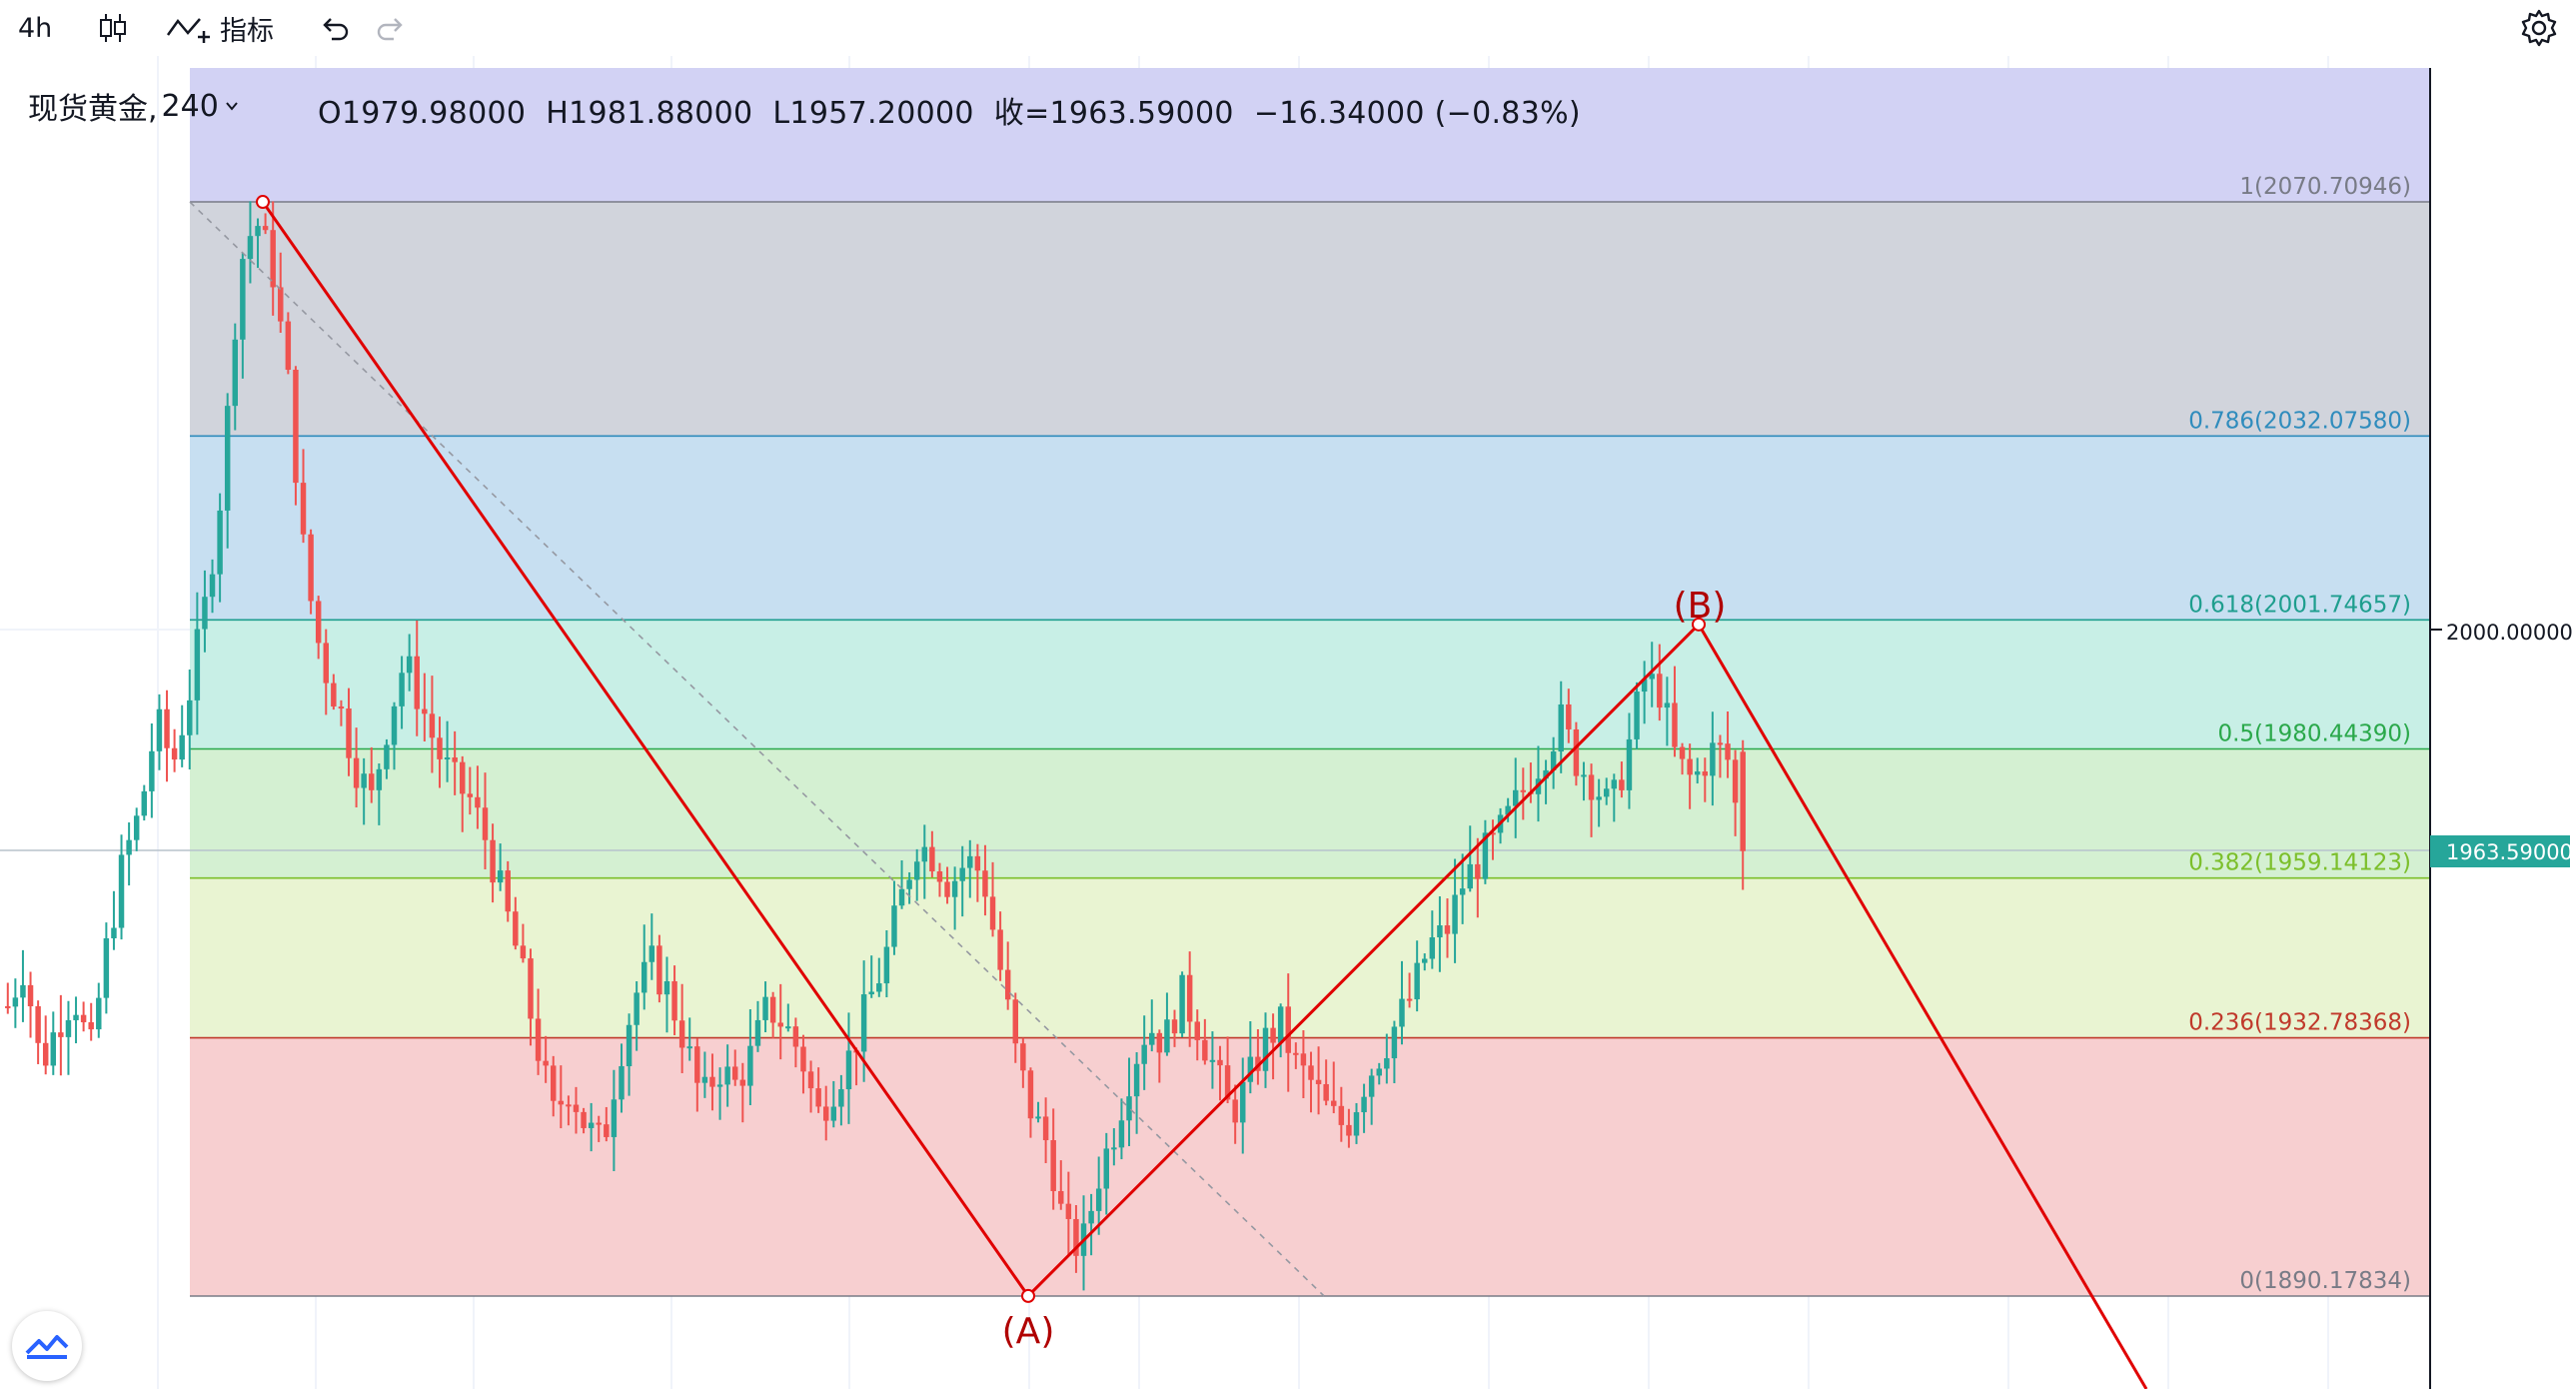 The image size is (2576, 1389). Describe the element at coordinates (2325, 187) in the screenshot. I see `fib-level-label: 1(2070.70946)` at that location.